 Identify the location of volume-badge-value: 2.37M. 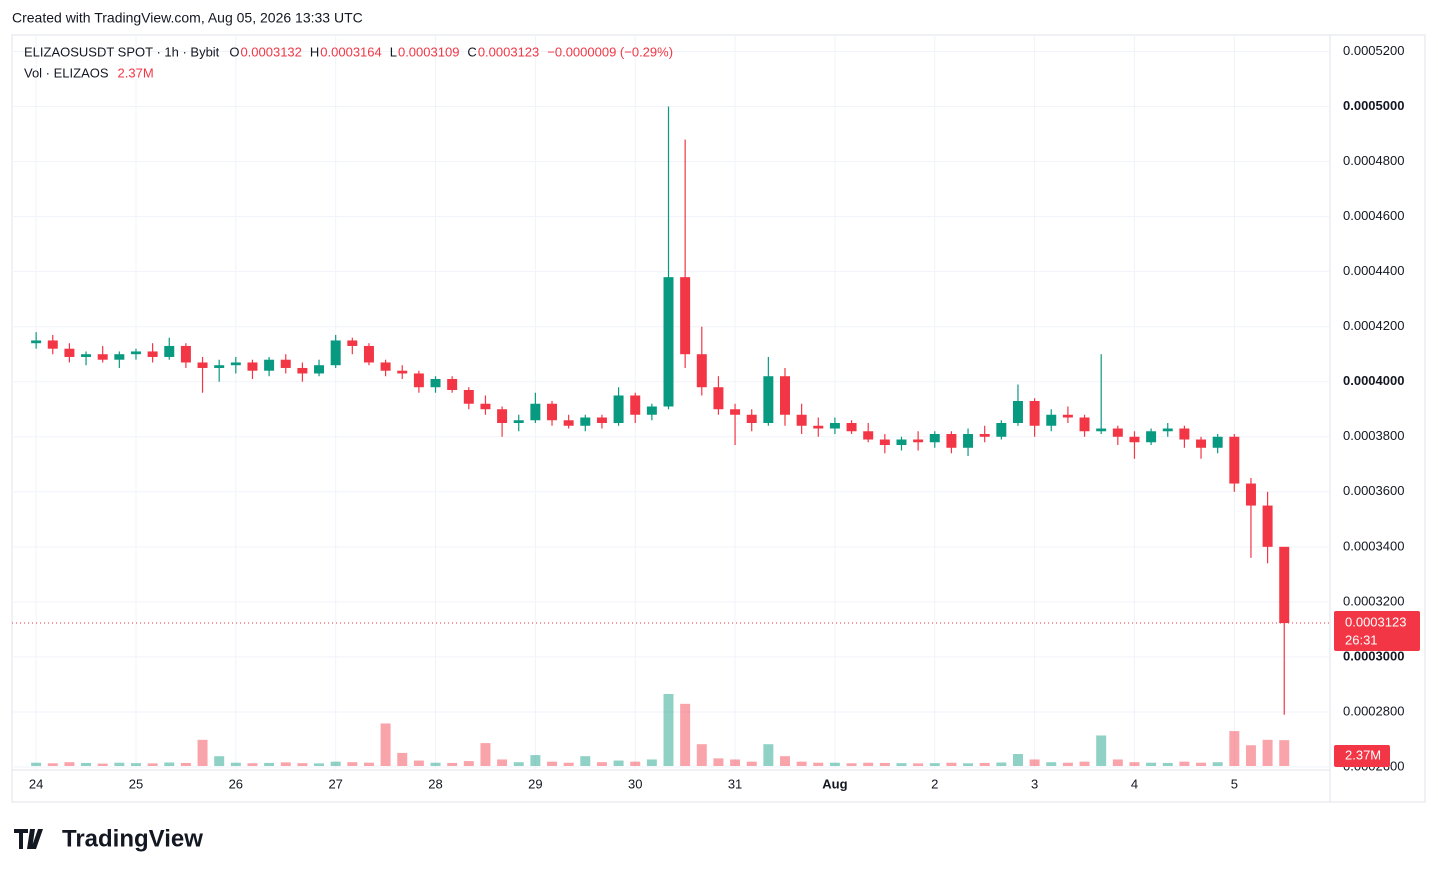
(1363, 754).